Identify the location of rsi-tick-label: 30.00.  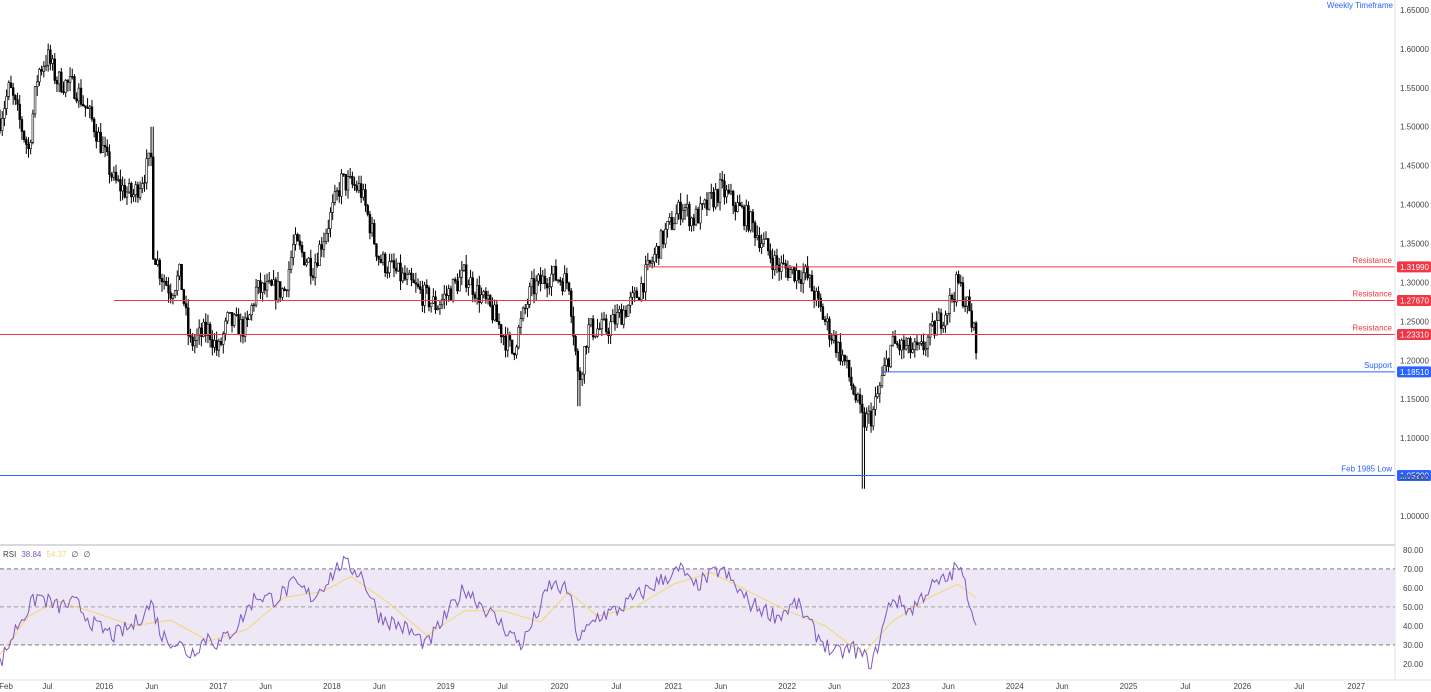
(1413, 645).